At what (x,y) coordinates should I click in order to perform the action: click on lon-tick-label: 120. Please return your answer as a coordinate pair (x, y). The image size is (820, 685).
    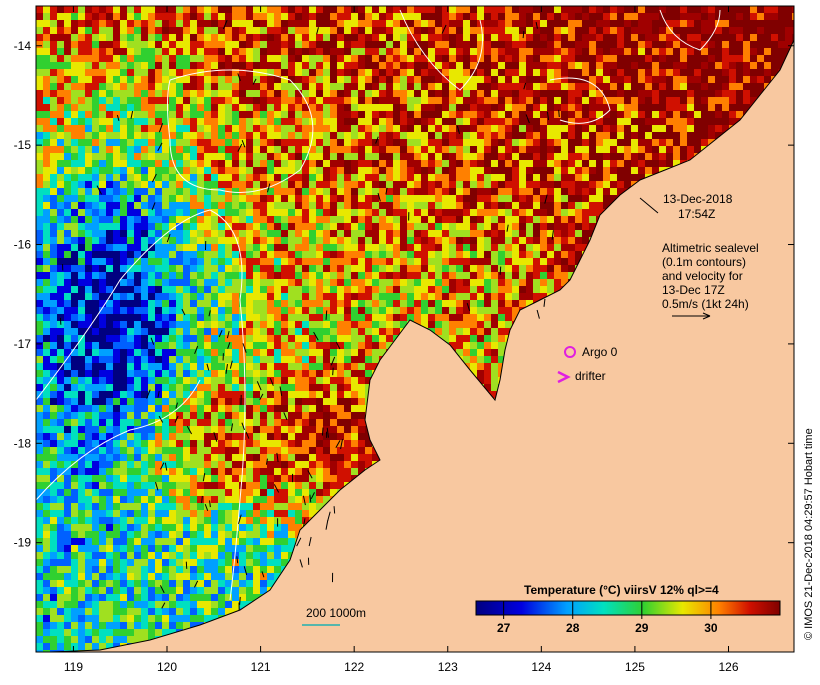
    Looking at the image, I should click on (167, 667).